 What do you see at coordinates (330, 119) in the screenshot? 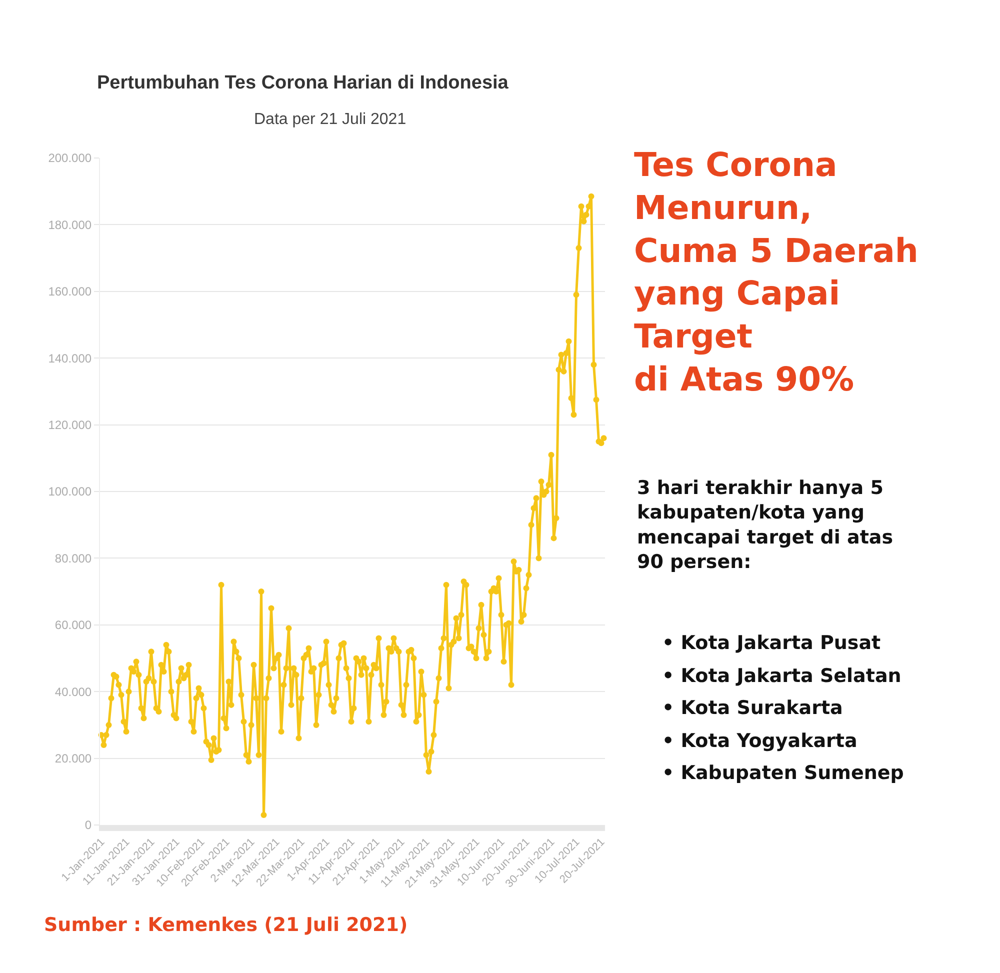
I see `chart-subtitle: Data per 21 Juli 2021` at bounding box center [330, 119].